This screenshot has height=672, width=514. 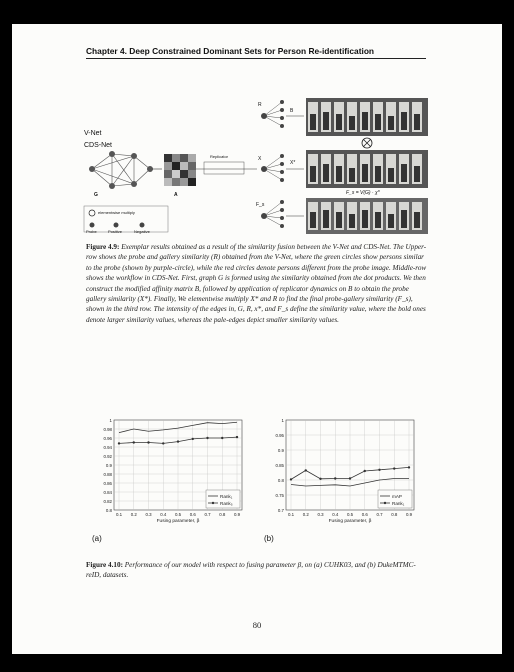 I want to click on y-tick-label: 0.92, so click(x=107, y=456).